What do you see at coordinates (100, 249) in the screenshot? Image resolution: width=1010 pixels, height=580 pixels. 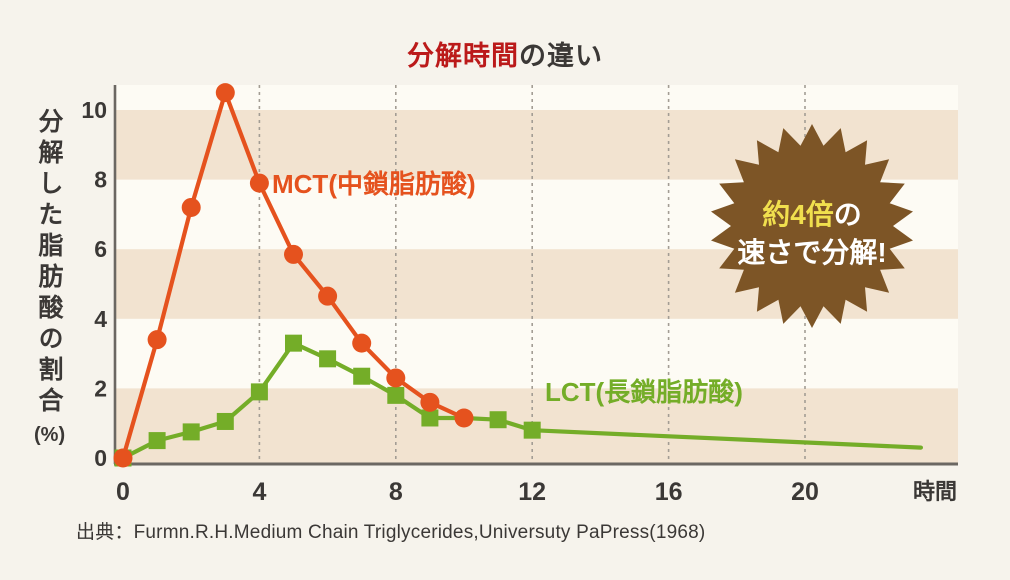 I see `y-tick-label: 6` at bounding box center [100, 249].